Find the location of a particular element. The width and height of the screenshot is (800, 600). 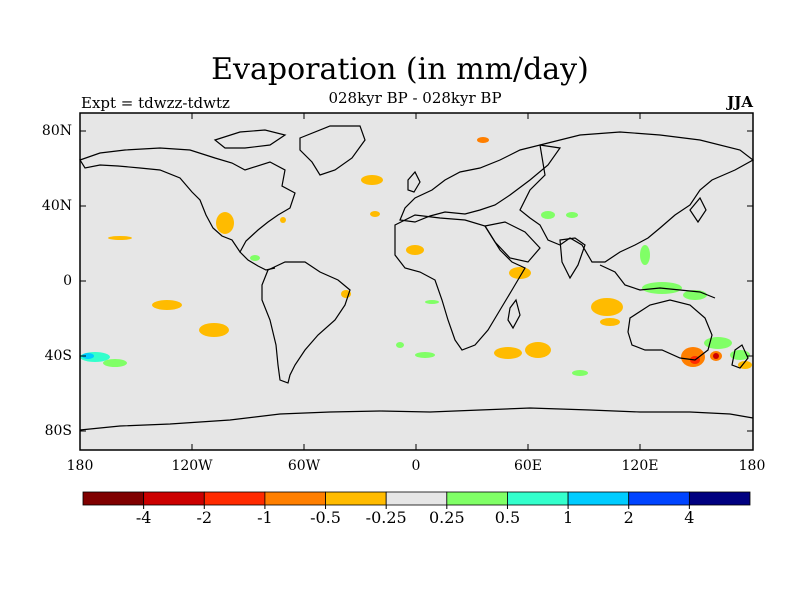

coast-india is located at coordinates (572, 258).